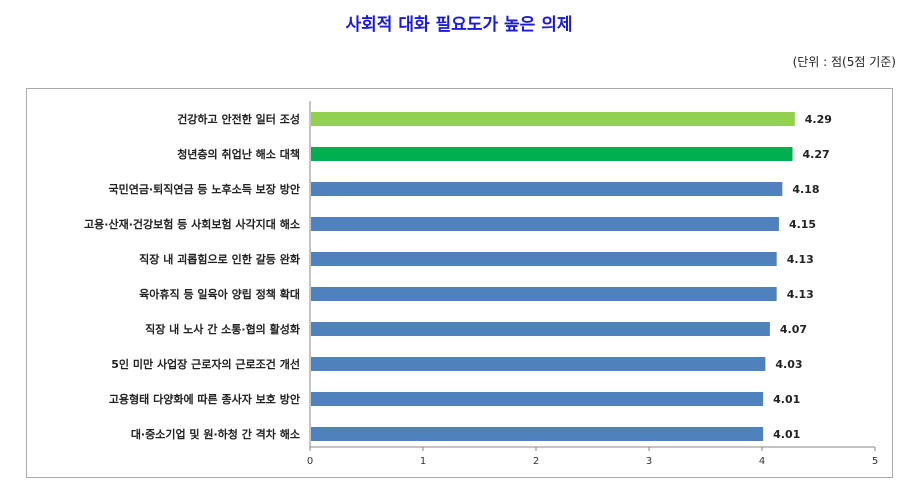 Image resolution: width=918 pixels, height=501 pixels. Describe the element at coordinates (219, 259) in the screenshot. I see `category-label: 직장 내 괴롭힘으로 인한 갈등 완화` at that location.